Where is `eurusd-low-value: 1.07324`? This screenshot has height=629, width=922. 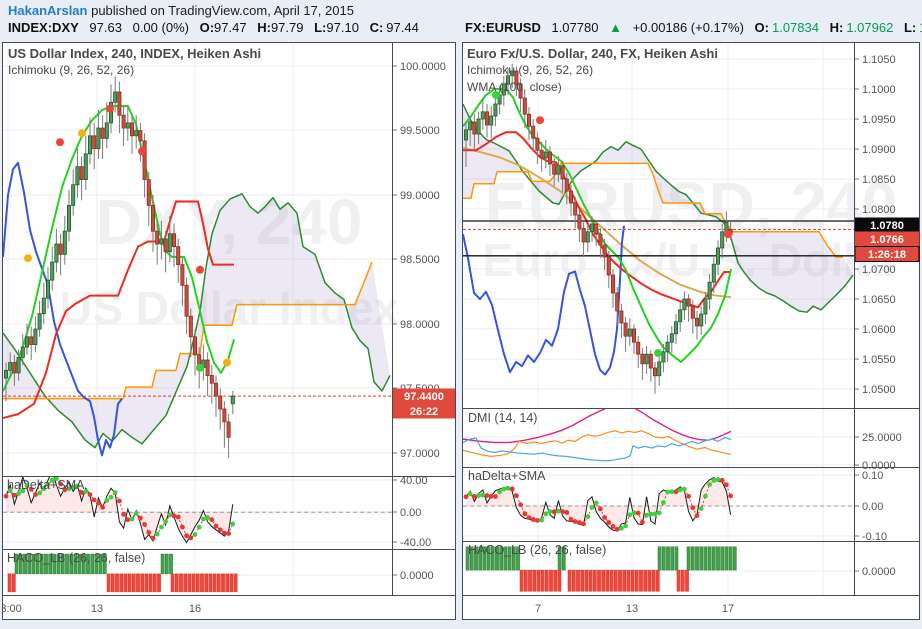
eurusd-low-value: 1.07324 is located at coordinates (920, 27).